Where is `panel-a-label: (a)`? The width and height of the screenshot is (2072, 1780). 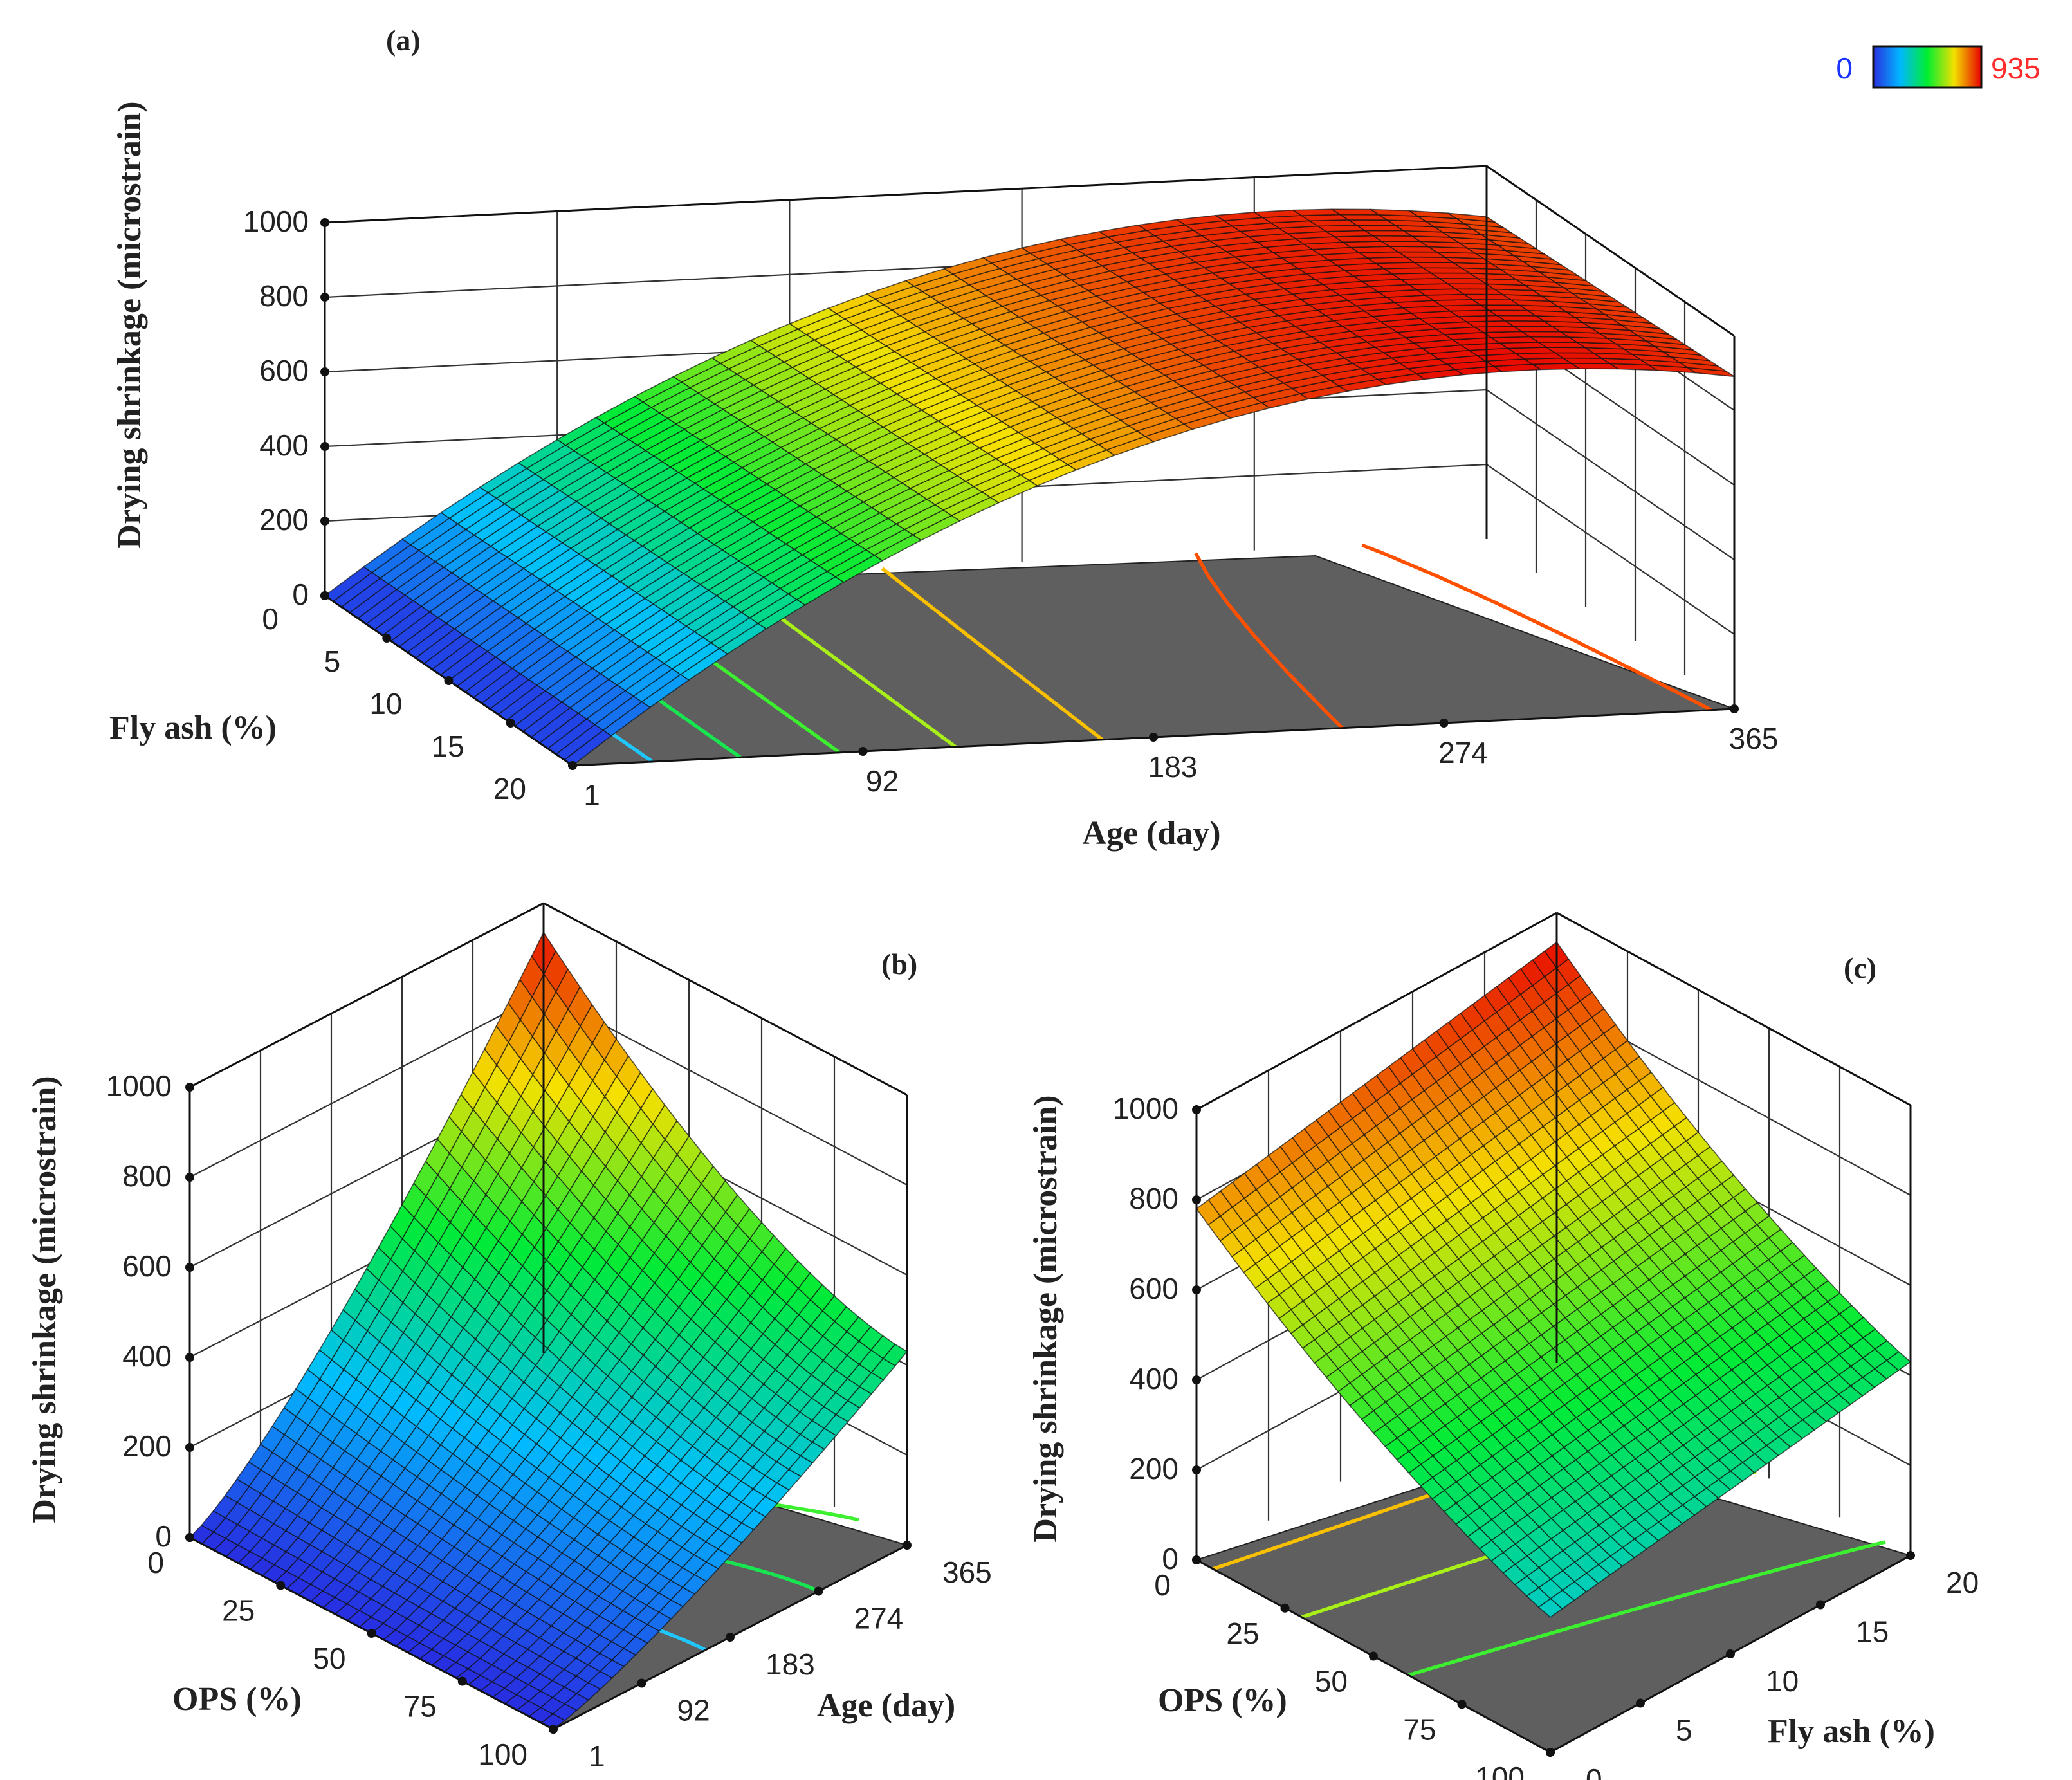 panel-a-label: (a) is located at coordinates (404, 40).